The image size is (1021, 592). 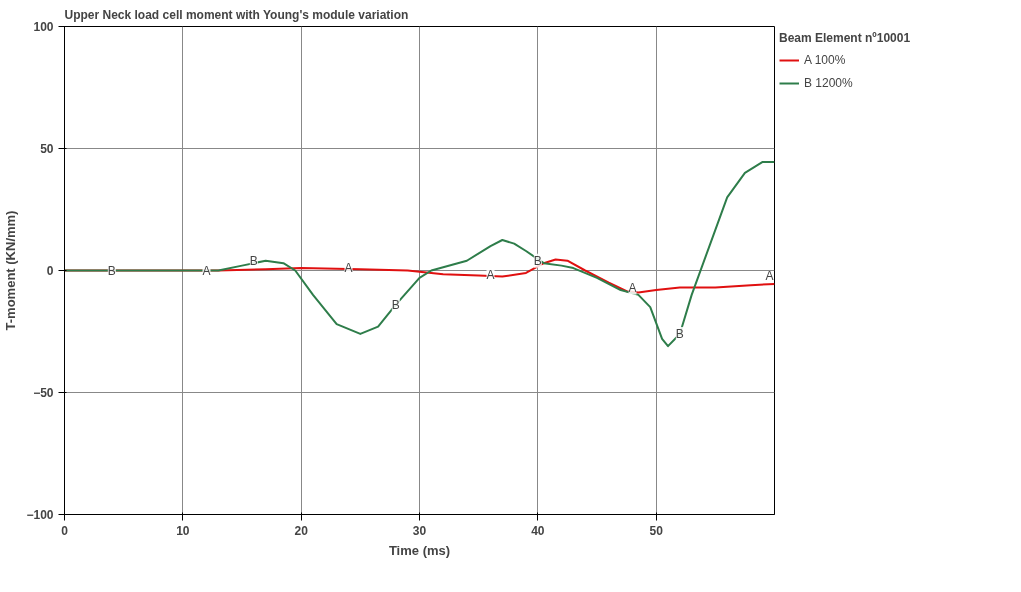 I want to click on x-tick-label: 50, so click(x=656, y=530).